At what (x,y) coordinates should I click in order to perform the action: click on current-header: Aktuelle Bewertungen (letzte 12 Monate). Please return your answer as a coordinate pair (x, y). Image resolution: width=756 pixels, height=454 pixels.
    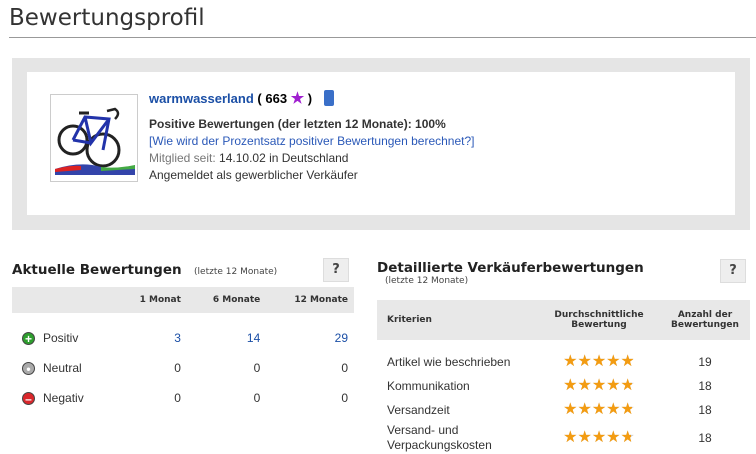
    Looking at the image, I should click on (144, 270).